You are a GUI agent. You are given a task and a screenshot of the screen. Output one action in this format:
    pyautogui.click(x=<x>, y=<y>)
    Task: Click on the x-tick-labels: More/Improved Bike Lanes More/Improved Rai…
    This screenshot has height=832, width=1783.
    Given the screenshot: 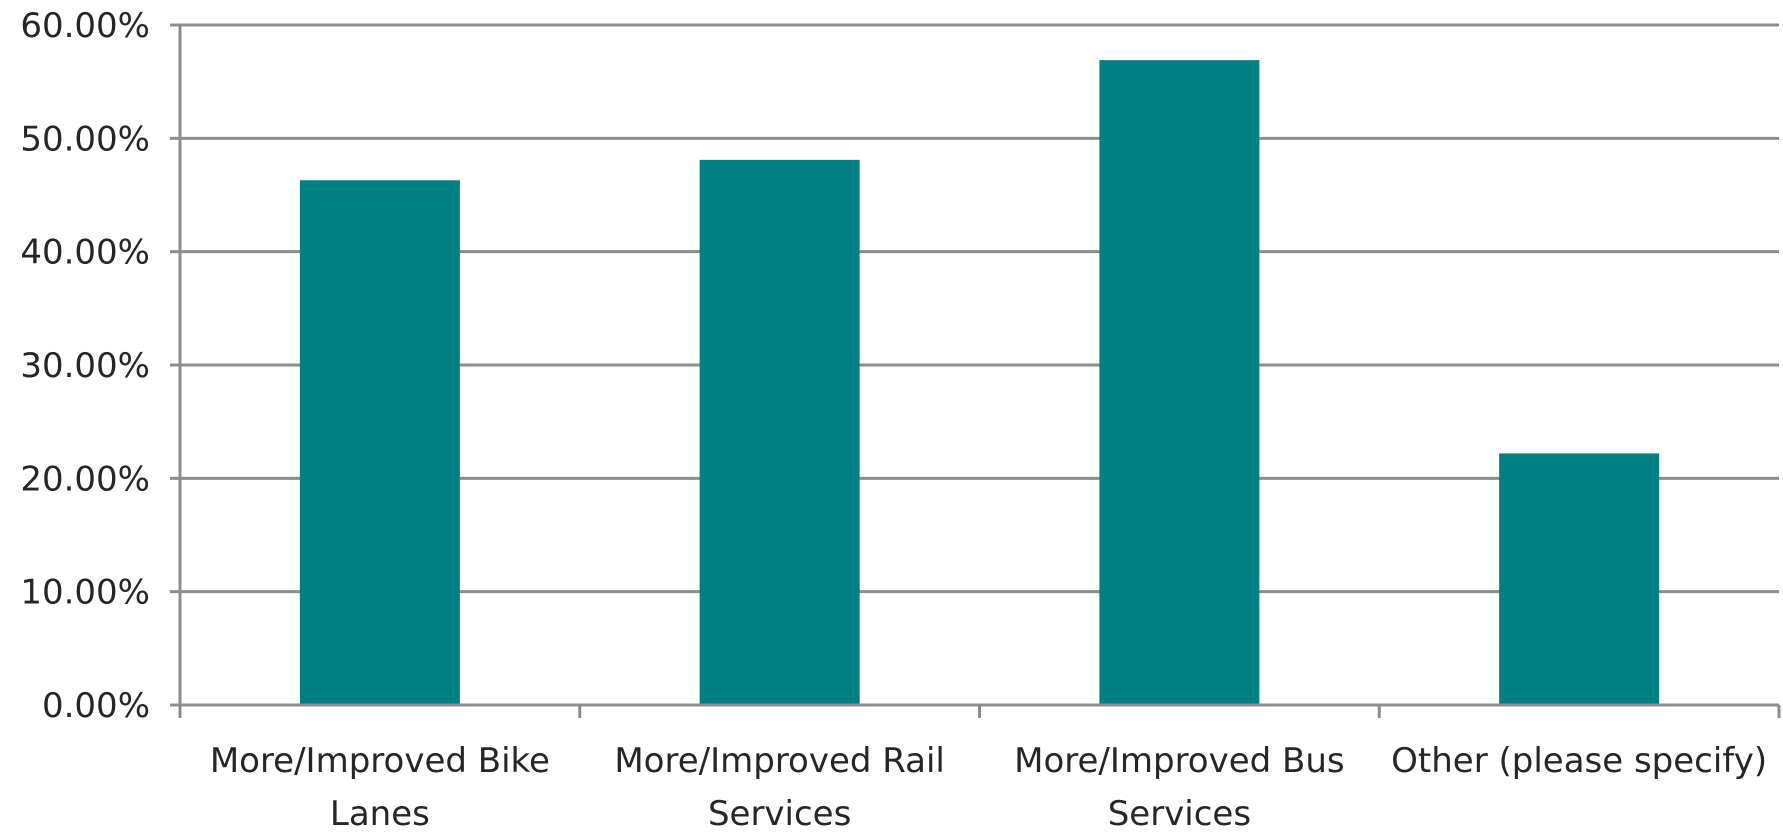 What is the action you would take?
    pyautogui.click(x=988, y=786)
    